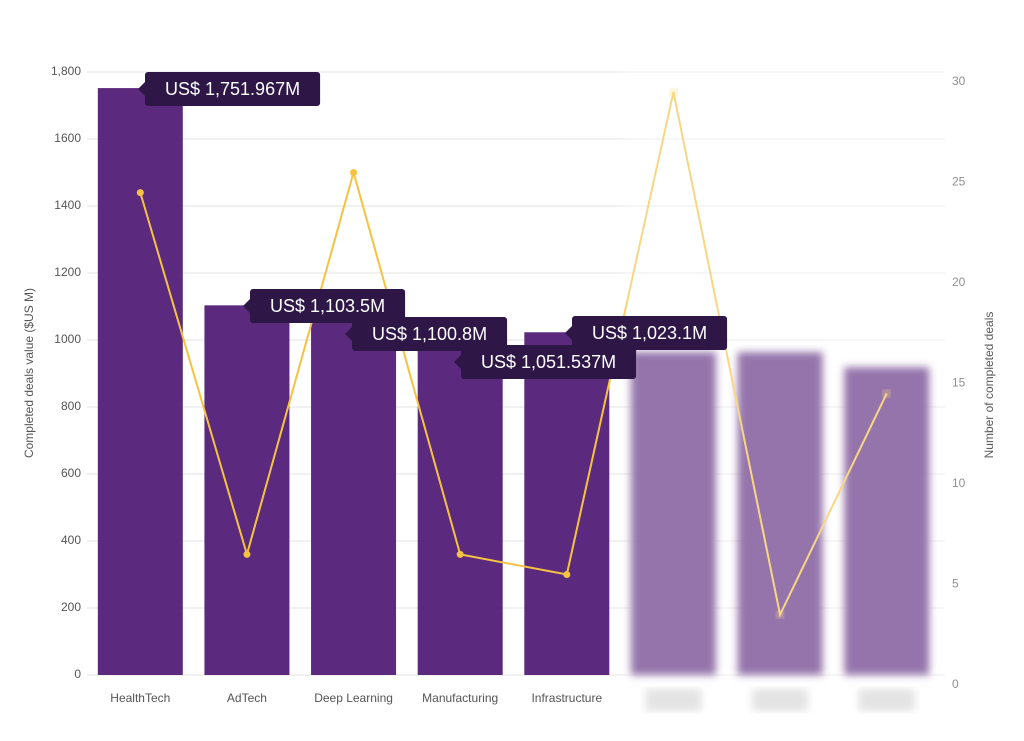 Image resolution: width=1024 pixels, height=741 pixels. What do you see at coordinates (29, 373) in the screenshot?
I see `y-axis-title: Completed deals value ($US M)` at bounding box center [29, 373].